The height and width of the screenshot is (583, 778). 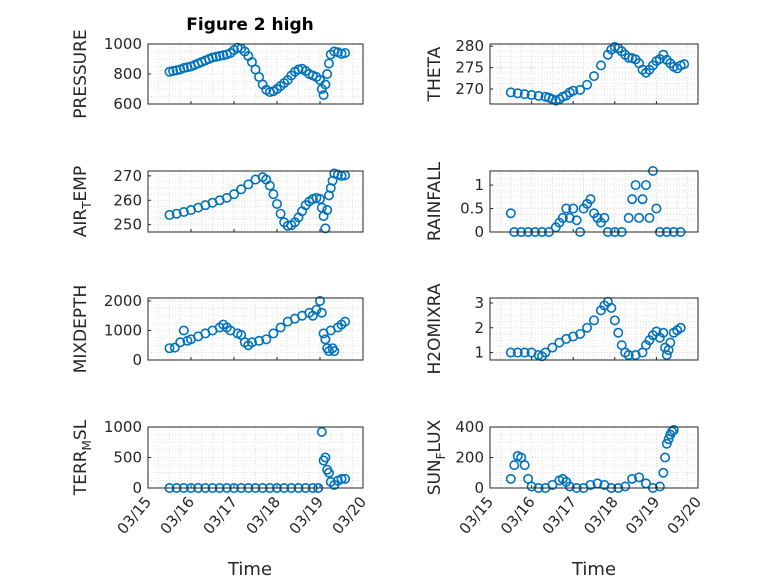 I want to click on y-axis-label: TERRMSL, so click(x=82, y=457).